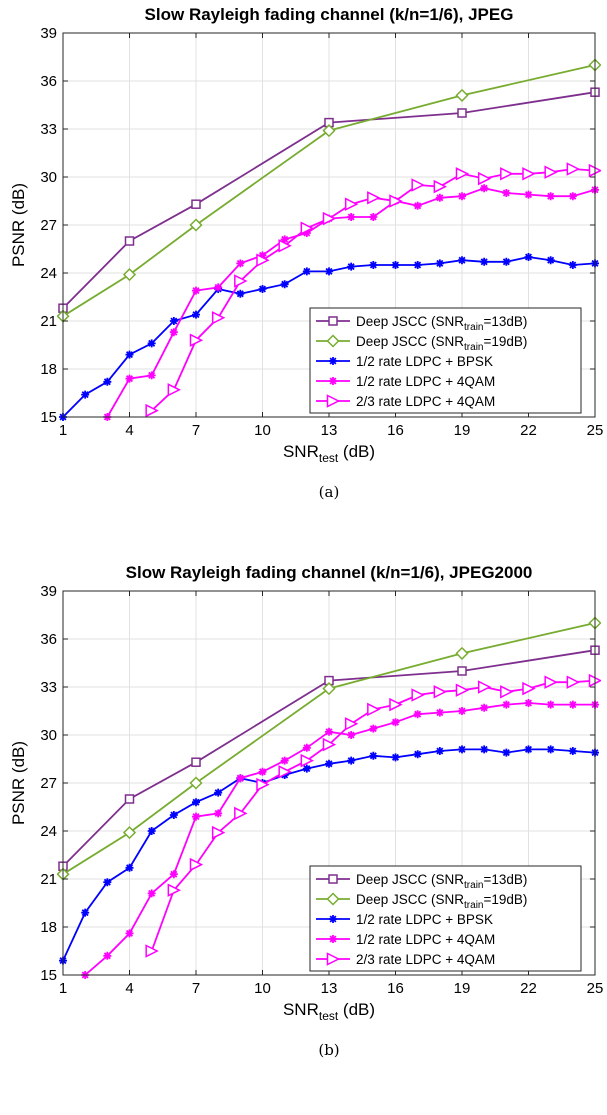  Describe the element at coordinates (505, 899) in the screenshot. I see `legend-label-post: =19dB)` at that location.